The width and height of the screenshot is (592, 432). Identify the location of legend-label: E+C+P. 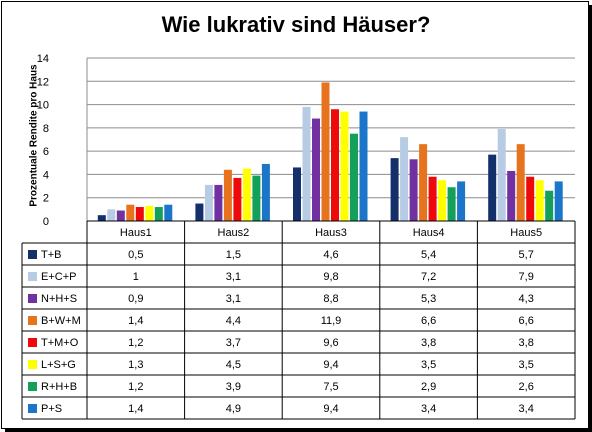
(58, 277).